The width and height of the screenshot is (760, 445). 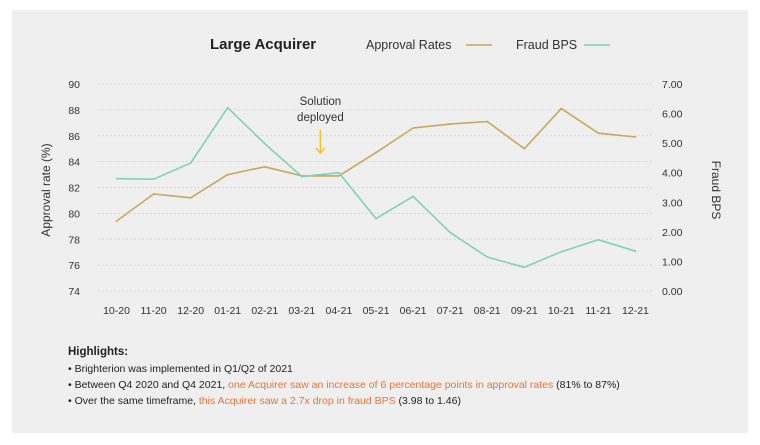 I want to click on left-tick-label: 90, so click(x=74, y=85).